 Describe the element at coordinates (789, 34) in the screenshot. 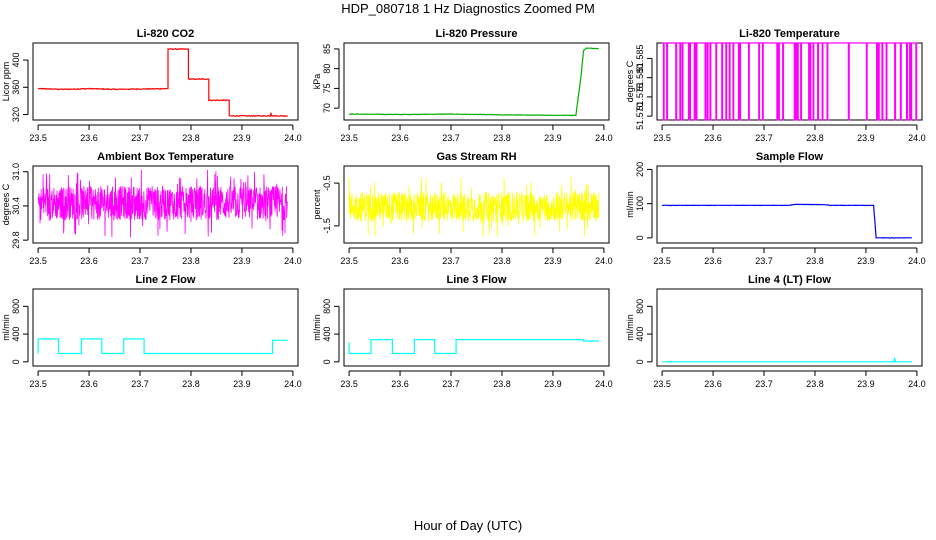

I see `chart-title: Li-820 Temperature` at that location.